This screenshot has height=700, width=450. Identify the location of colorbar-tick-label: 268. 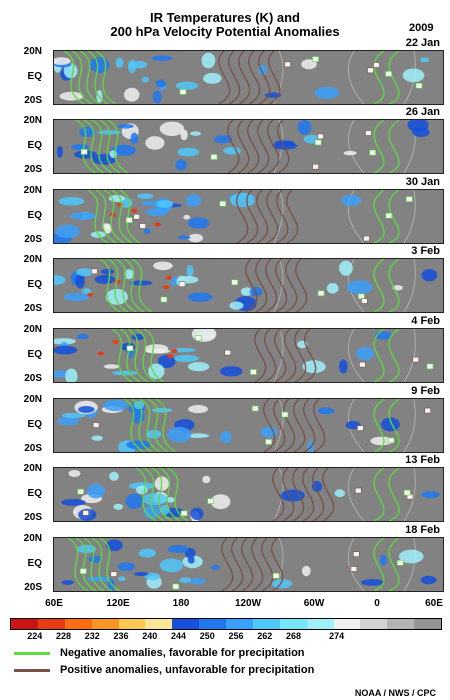
(294, 636).